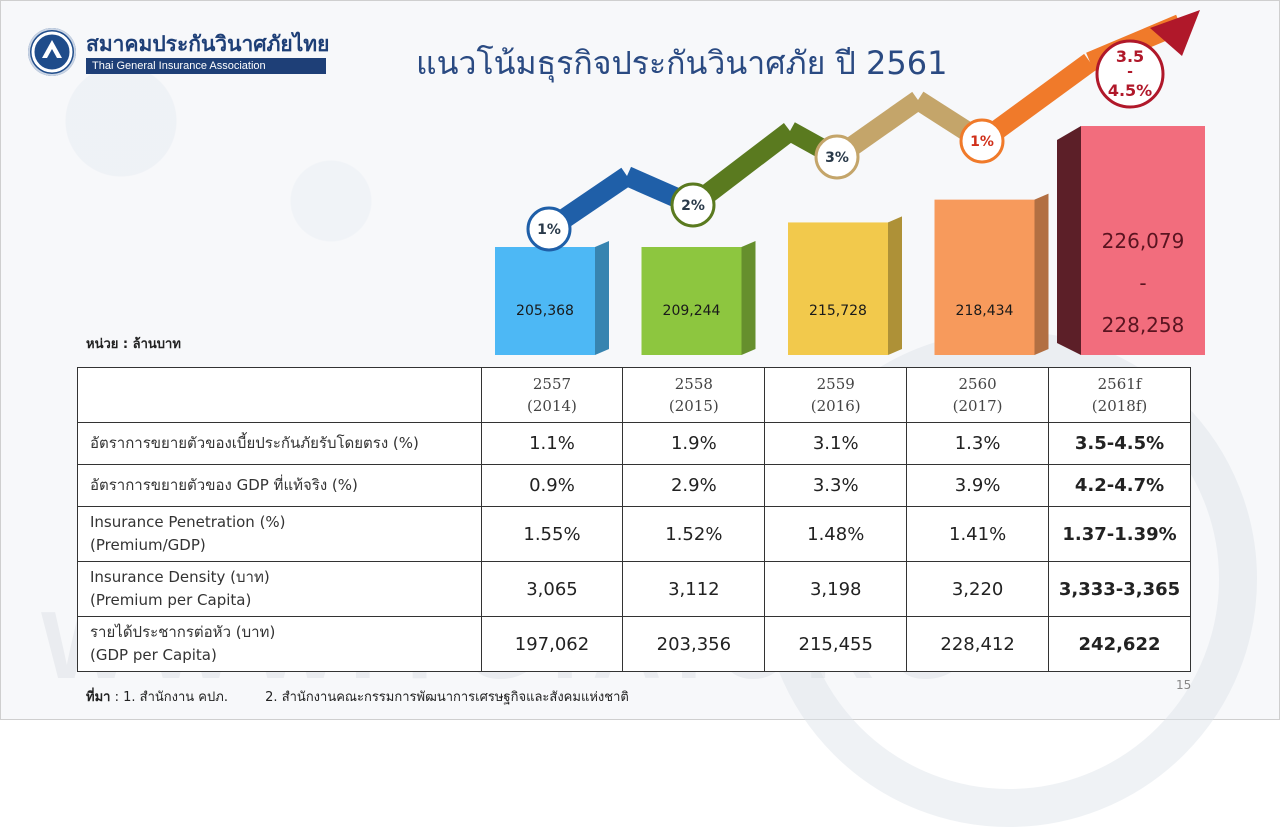 The image size is (1280, 827). What do you see at coordinates (836, 443) in the screenshot?
I see `table-cell: 3.1%` at bounding box center [836, 443].